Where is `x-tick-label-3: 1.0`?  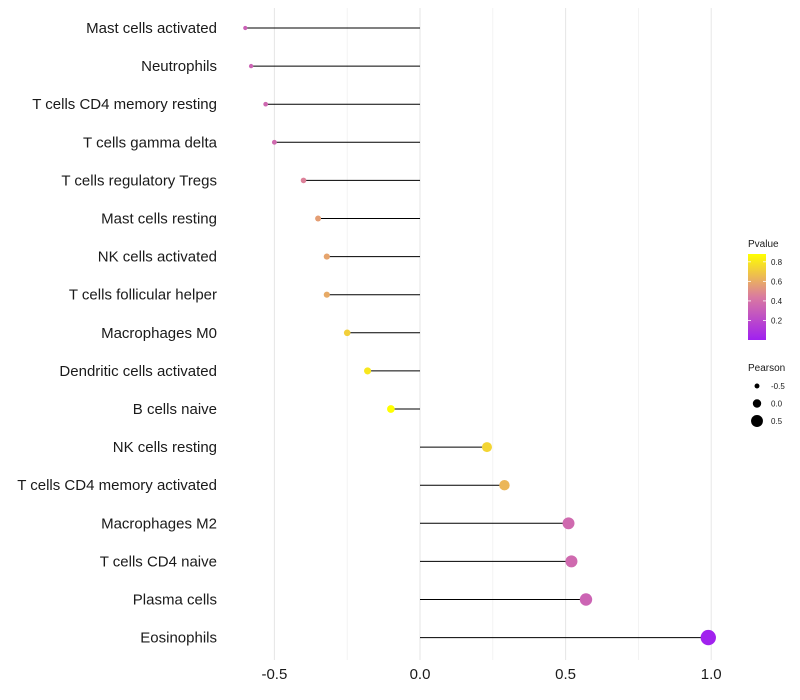
x-tick-label-3: 1.0 is located at coordinates (711, 674).